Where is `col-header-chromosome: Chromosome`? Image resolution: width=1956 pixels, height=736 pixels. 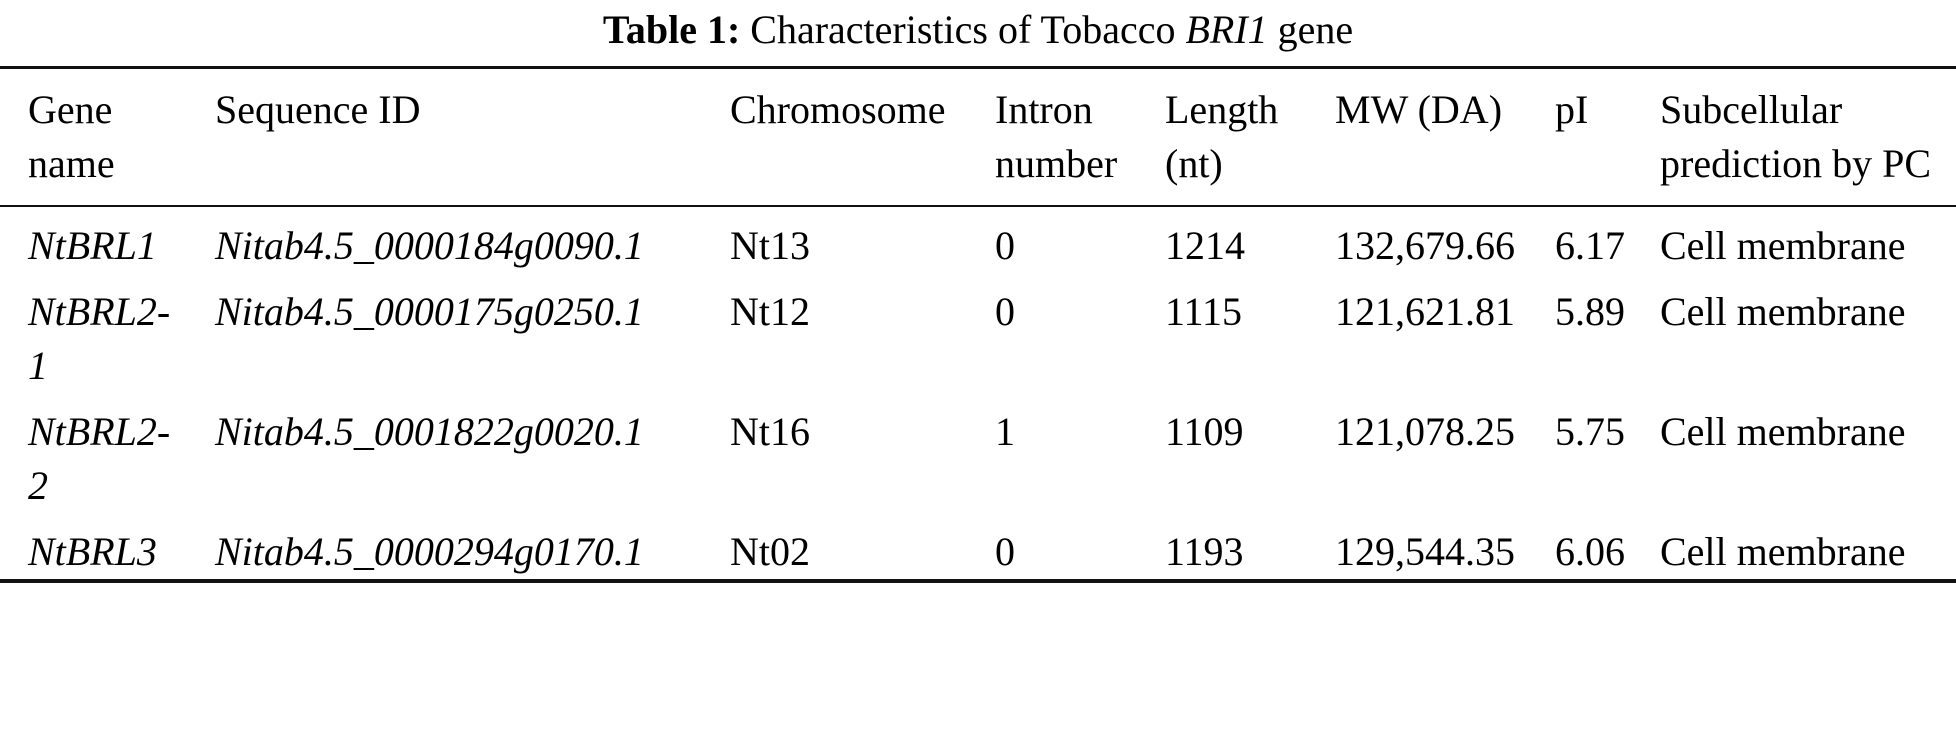
col-header-chromosome: Chromosome is located at coordinates (838, 109).